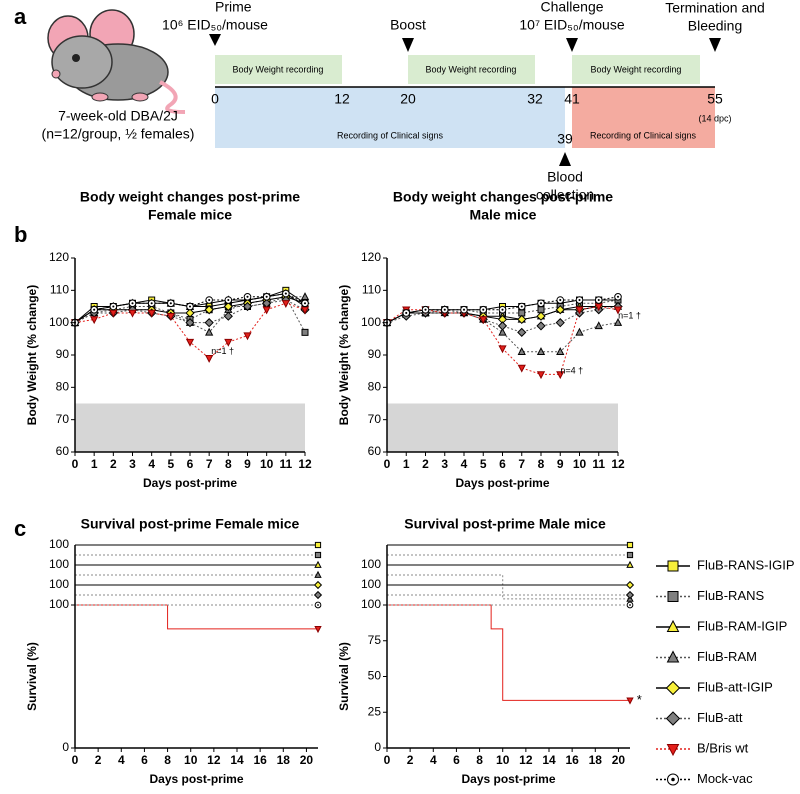 This screenshot has height=794, width=800. What do you see at coordinates (571, 371) in the screenshot?
I see `annotation: n=4 †` at bounding box center [571, 371].